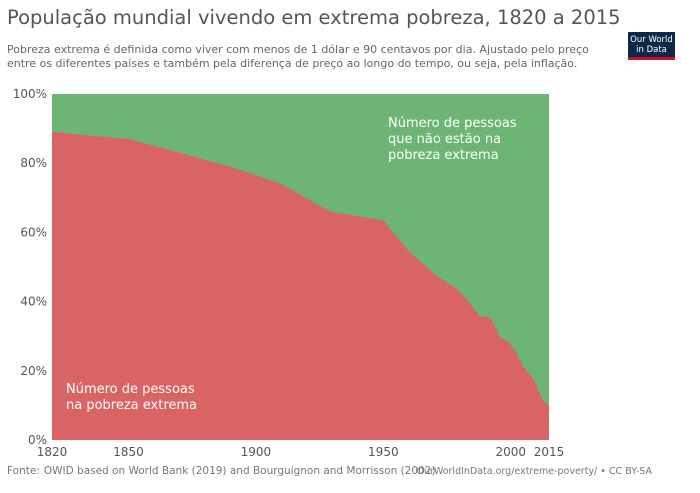 This screenshot has height=493, width=700. Describe the element at coordinates (52, 452) in the screenshot. I see `x-tick-label: 1820` at that location.